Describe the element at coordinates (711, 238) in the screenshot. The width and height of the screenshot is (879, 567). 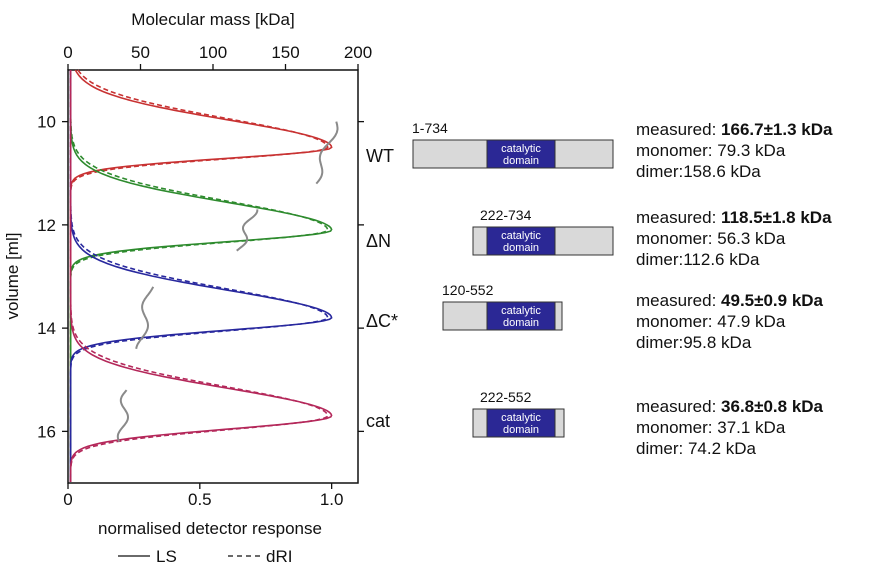
I see `monomer-line: monomer: 56.3 kDa` at that location.